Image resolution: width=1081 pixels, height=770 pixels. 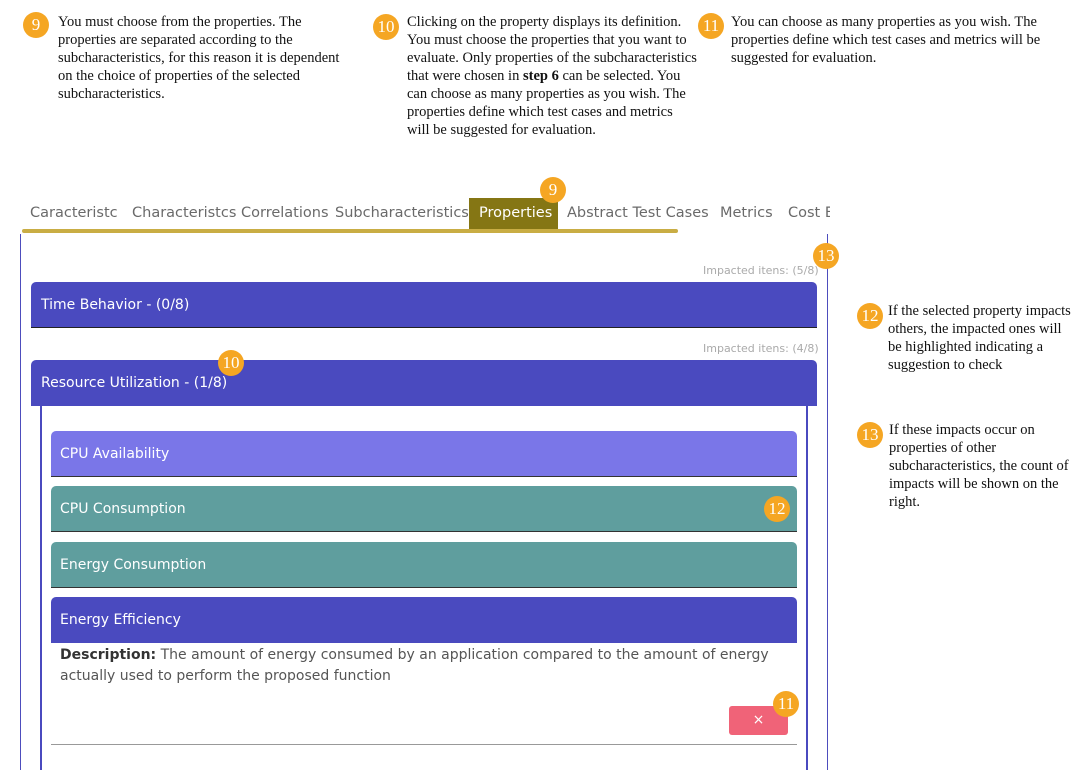 I want to click on tab-subcharacteristics: Subcharacteristics, so click(x=402, y=213).